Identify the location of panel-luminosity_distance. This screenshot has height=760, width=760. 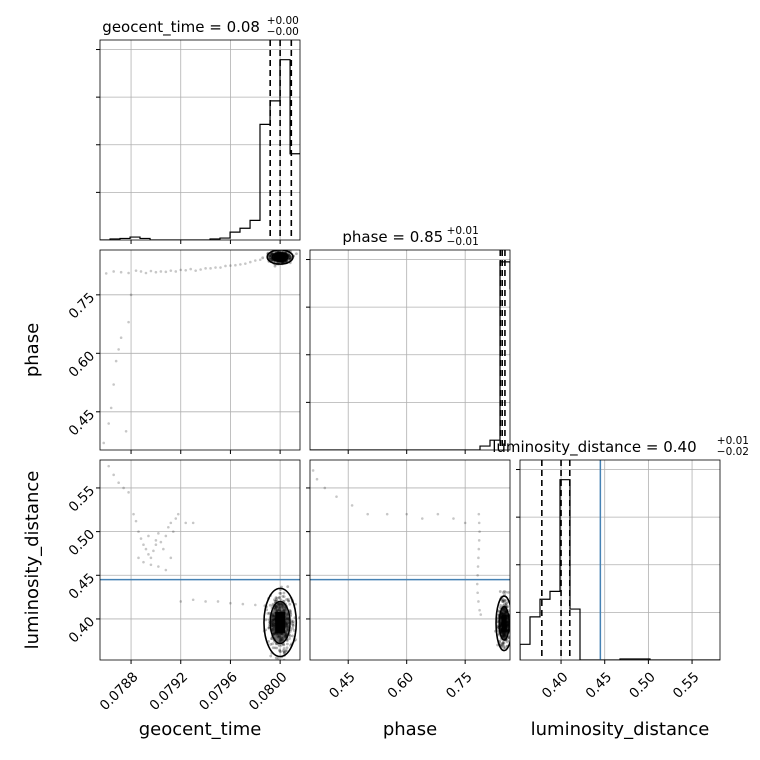
(618, 561).